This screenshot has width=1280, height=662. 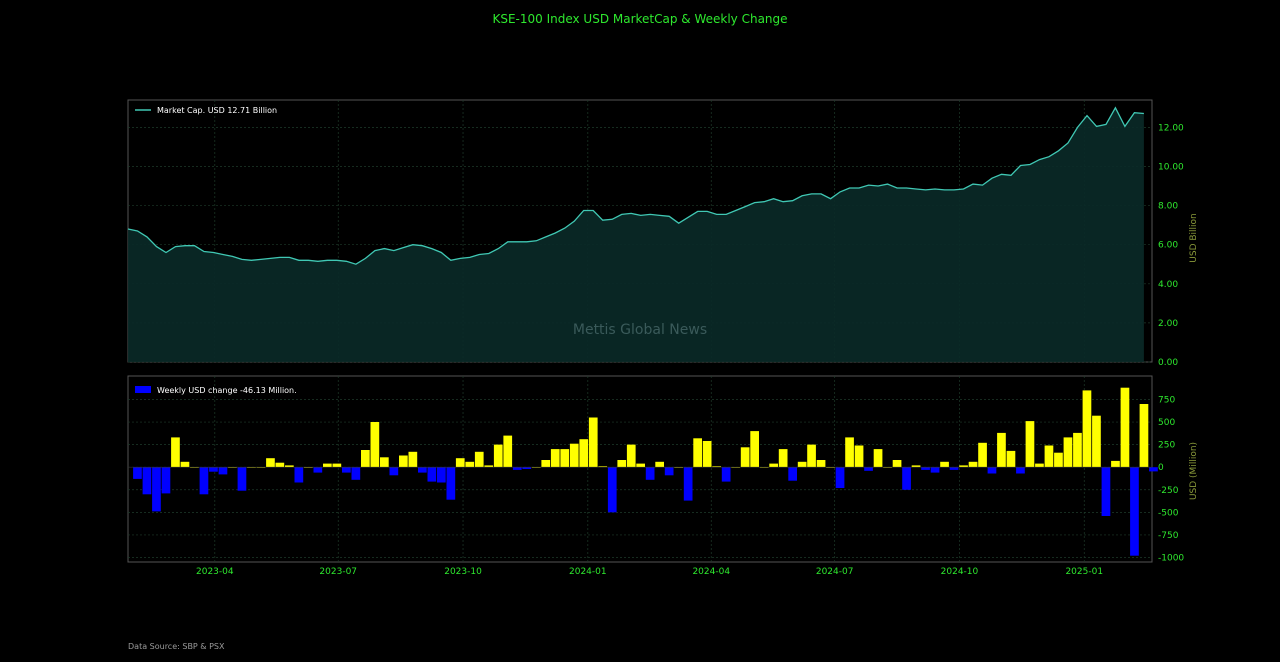 What do you see at coordinates (338, 572) in the screenshot?
I see `x-tick-label: 2023-07` at bounding box center [338, 572].